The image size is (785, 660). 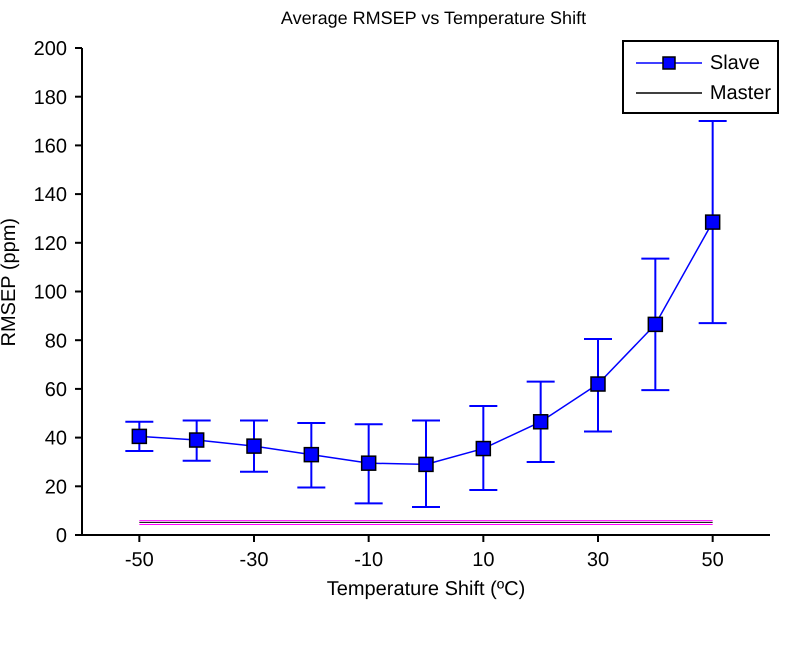 I want to click on y-axis-title: RMSEP (ppm), so click(x=10, y=282).